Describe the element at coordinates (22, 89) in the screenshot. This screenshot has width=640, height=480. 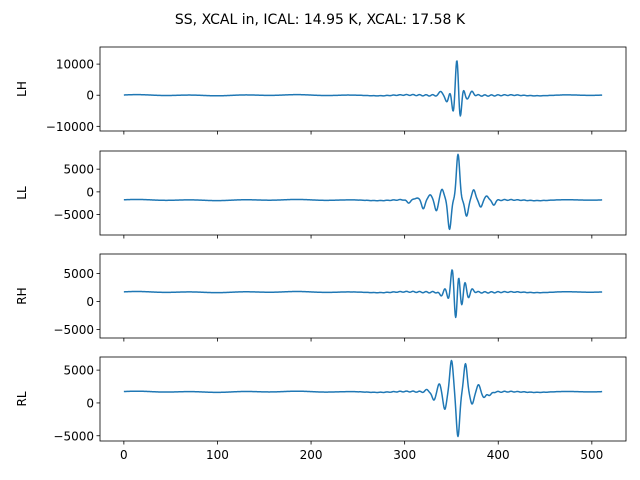
I see `y-axis-label: LH` at that location.